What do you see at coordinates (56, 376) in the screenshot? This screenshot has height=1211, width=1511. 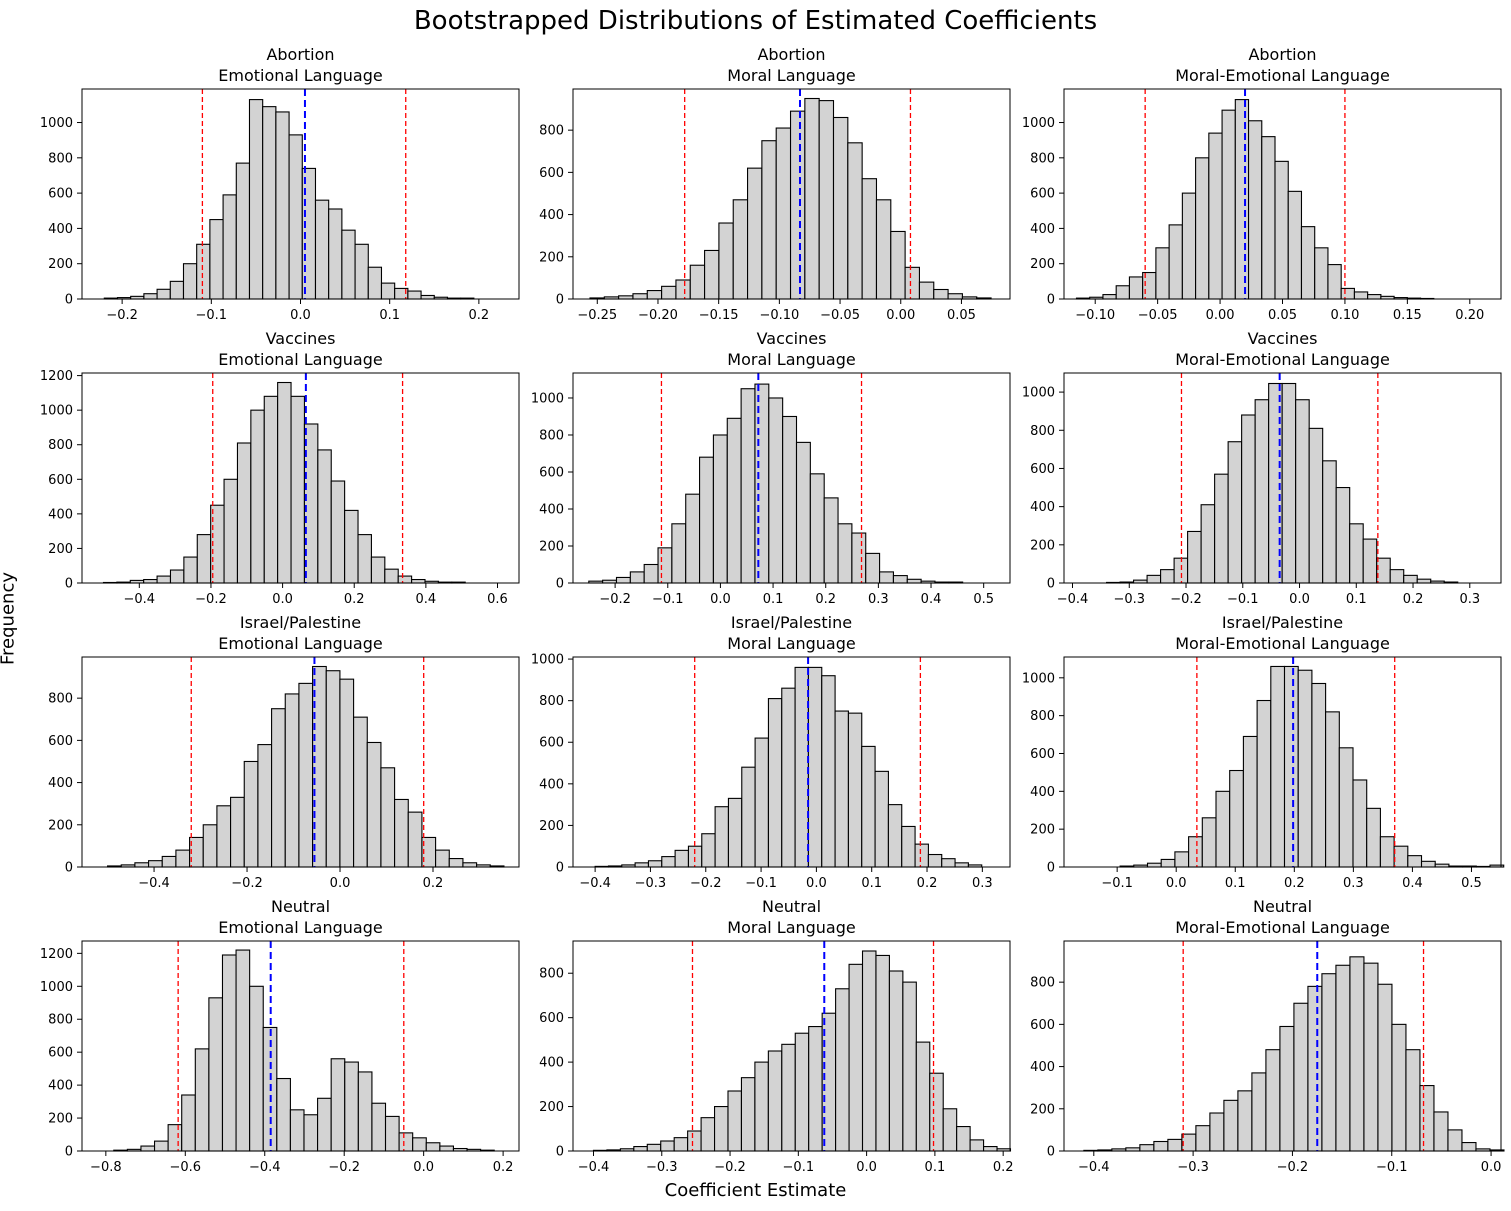 I see `y-tick-label: 1200` at bounding box center [56, 376].